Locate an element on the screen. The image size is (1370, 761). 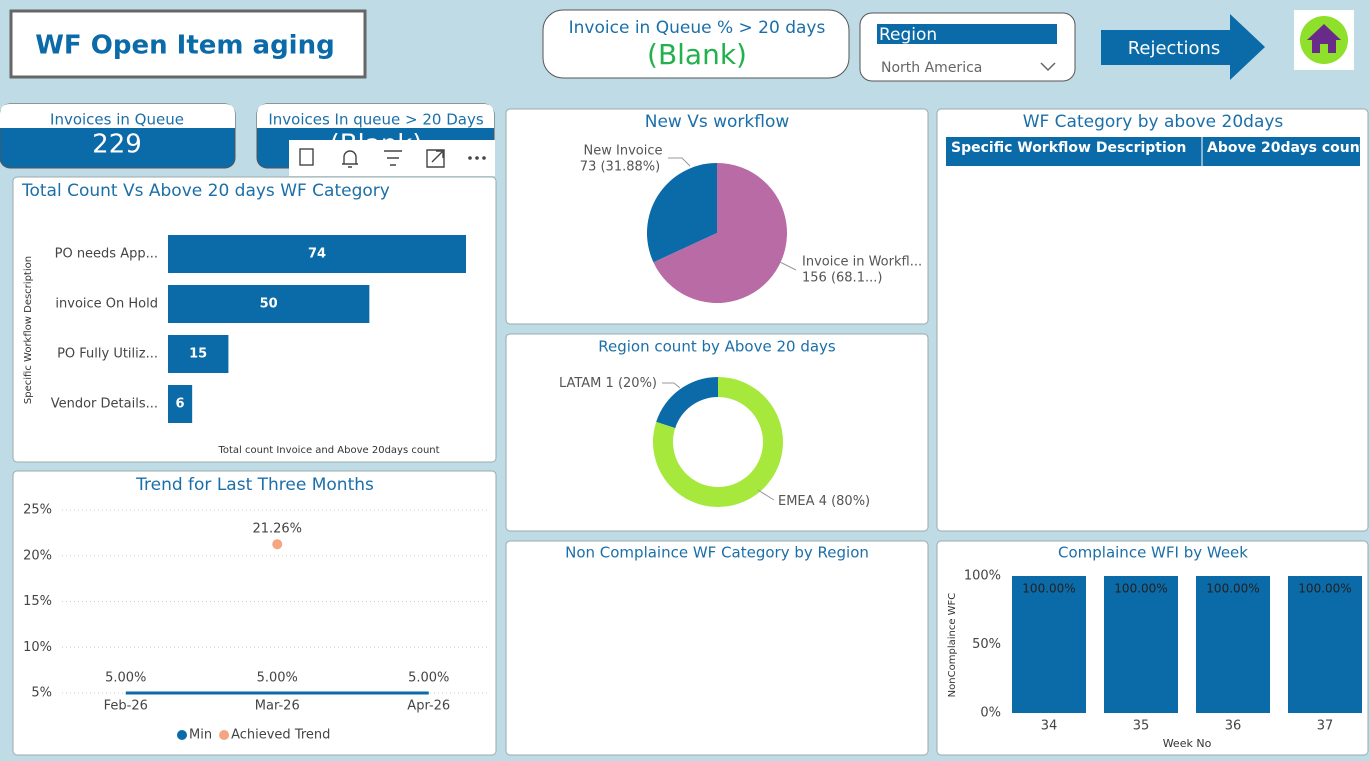
alert-icon is located at coordinates (350, 159).